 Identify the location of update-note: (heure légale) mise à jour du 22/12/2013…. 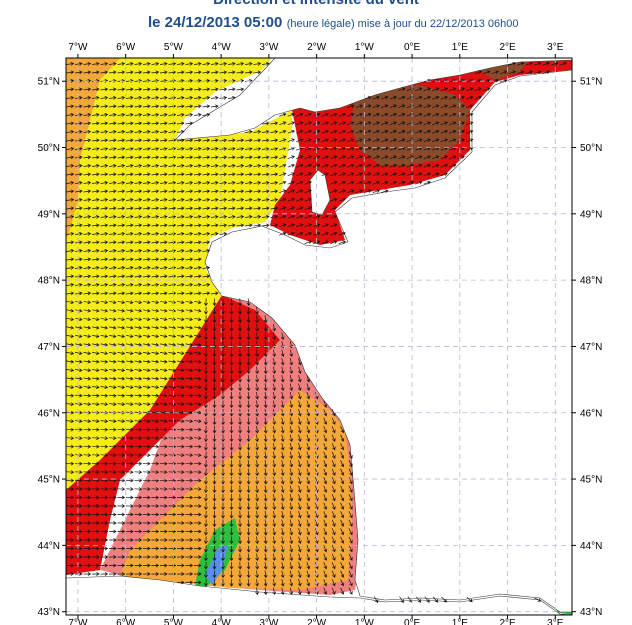
(402, 24).